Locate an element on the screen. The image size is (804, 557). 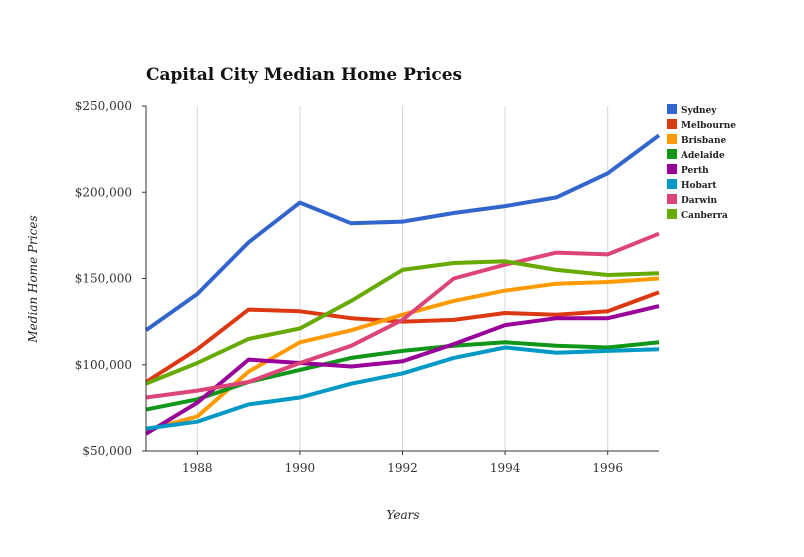
x-tick-label: 1990 is located at coordinates (300, 468).